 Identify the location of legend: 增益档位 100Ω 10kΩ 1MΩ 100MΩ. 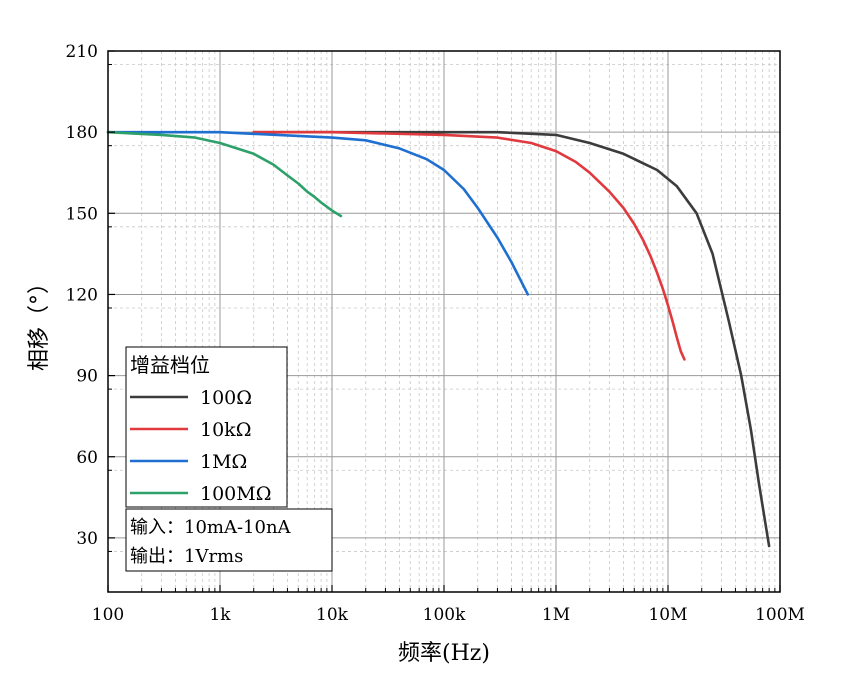
(206, 427).